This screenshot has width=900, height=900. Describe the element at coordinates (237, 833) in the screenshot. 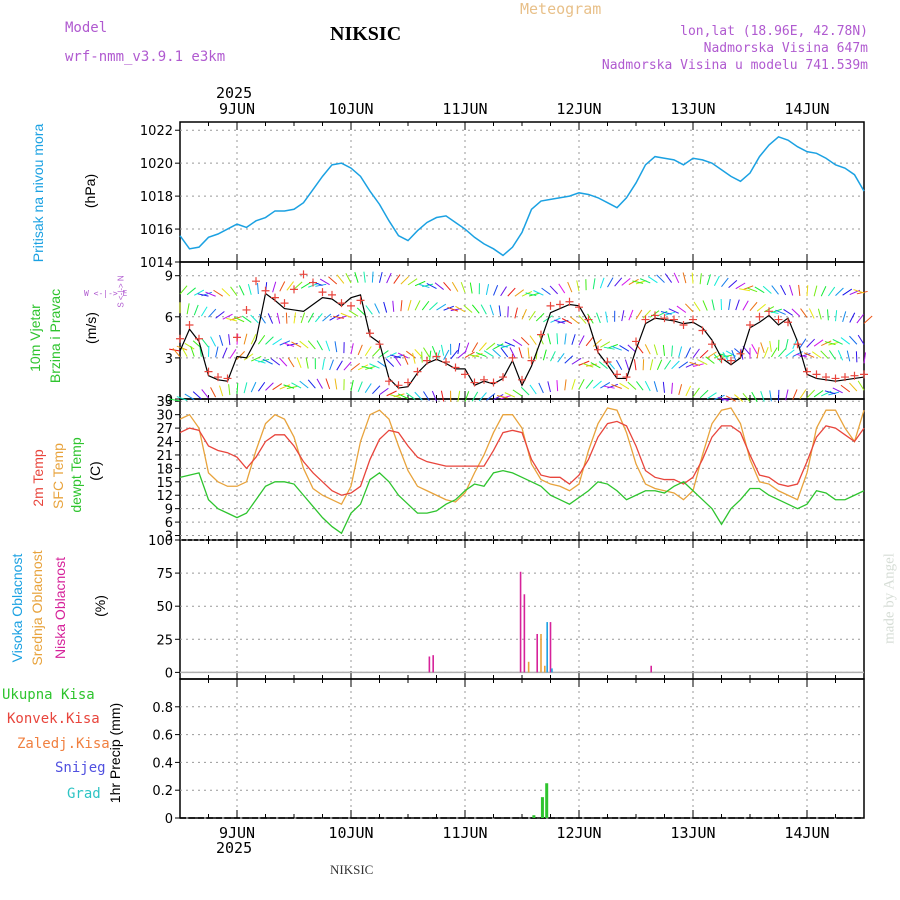

I see `x-tick-label-bottom: 9JUN` at that location.